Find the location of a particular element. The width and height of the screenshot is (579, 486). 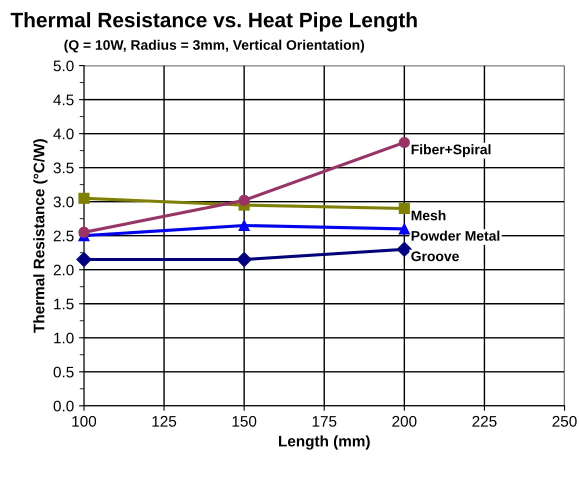

y-axis-title: Thermal Resistance (°C/W) is located at coordinates (40, 236).